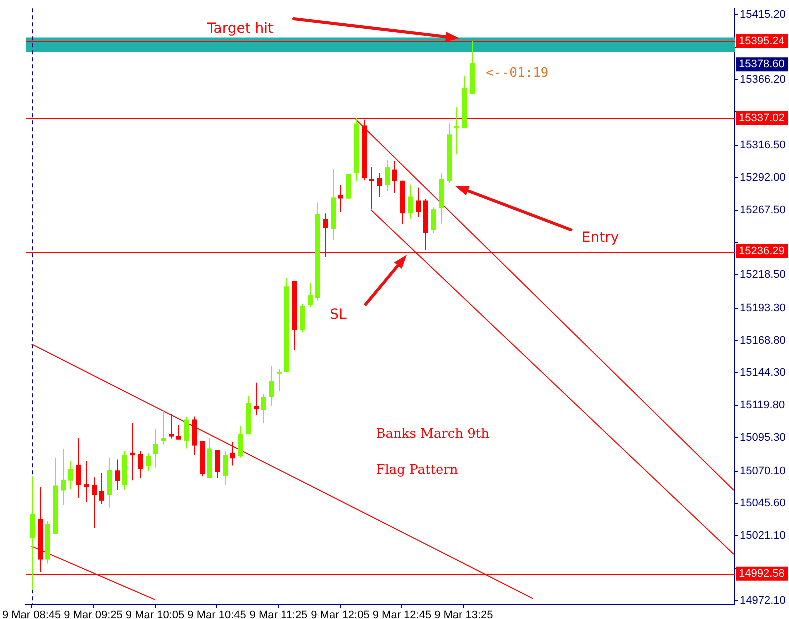 This screenshot has height=619, width=789. Describe the element at coordinates (763, 536) in the screenshot. I see `y-tick-label: 15021.10` at that location.